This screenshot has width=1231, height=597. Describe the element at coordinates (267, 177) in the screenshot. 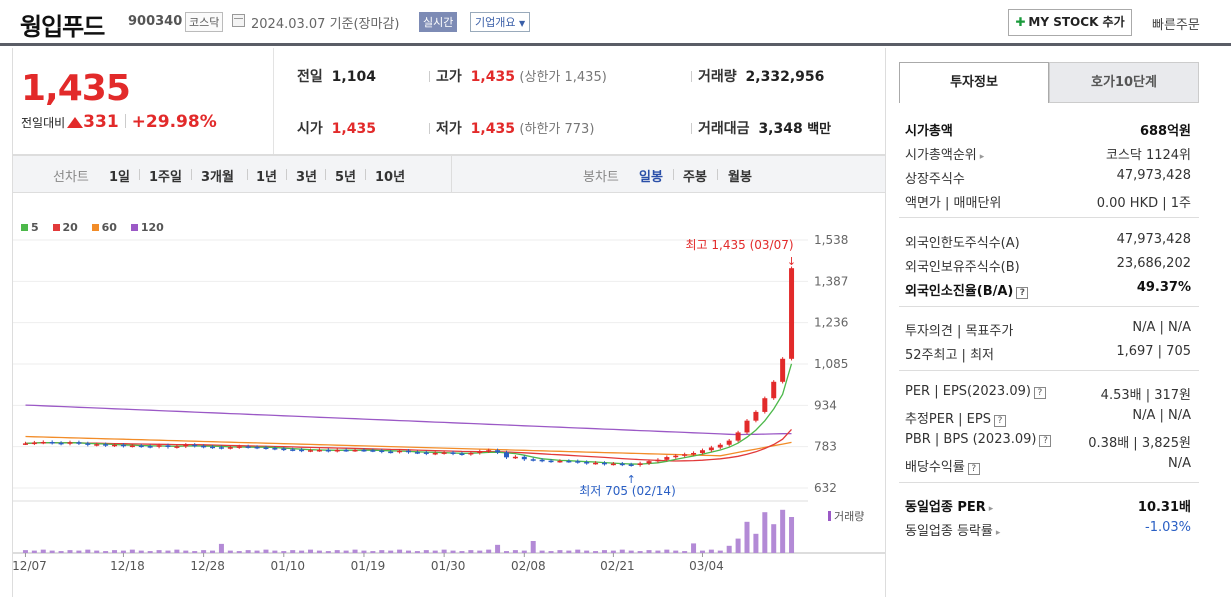

I see `period-1y: 1년` at that location.